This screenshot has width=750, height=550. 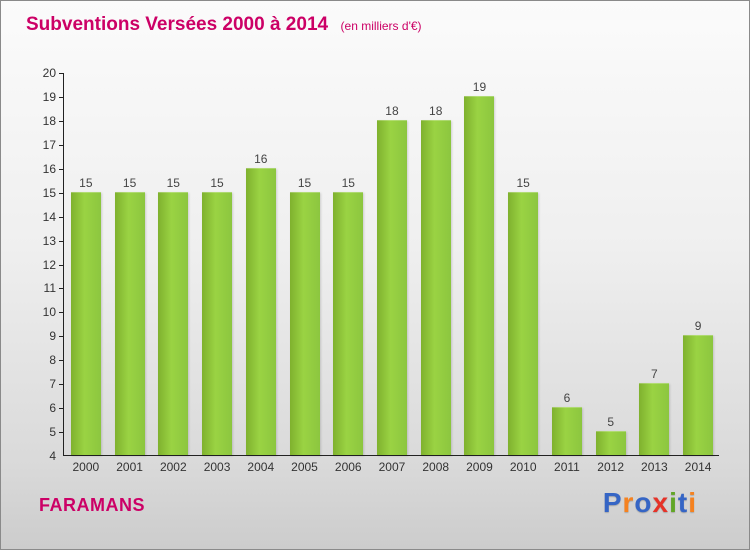 I want to click on chart-title: Subventions Versées 2000 à 2014, so click(x=177, y=24).